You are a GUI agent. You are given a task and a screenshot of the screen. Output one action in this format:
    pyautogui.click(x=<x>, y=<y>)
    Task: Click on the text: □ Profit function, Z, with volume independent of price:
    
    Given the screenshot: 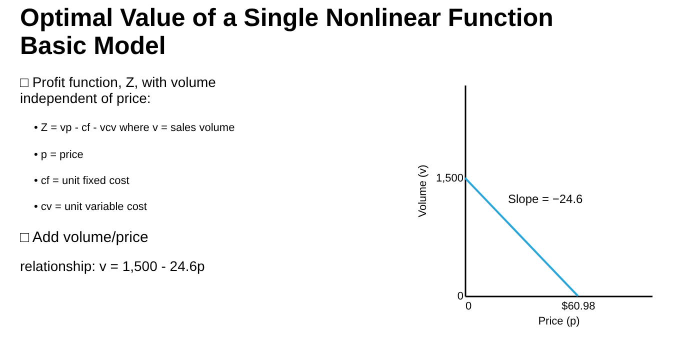 What is the action you would take?
    pyautogui.click(x=118, y=90)
    